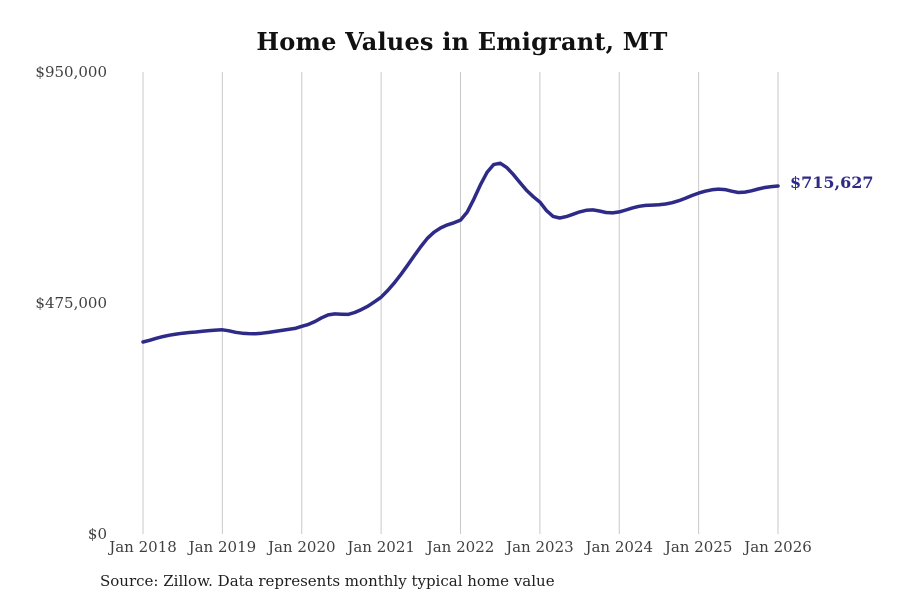  Describe the element at coordinates (462, 41) in the screenshot. I see `chart-title: Home Values in Emigrant, MT` at that location.